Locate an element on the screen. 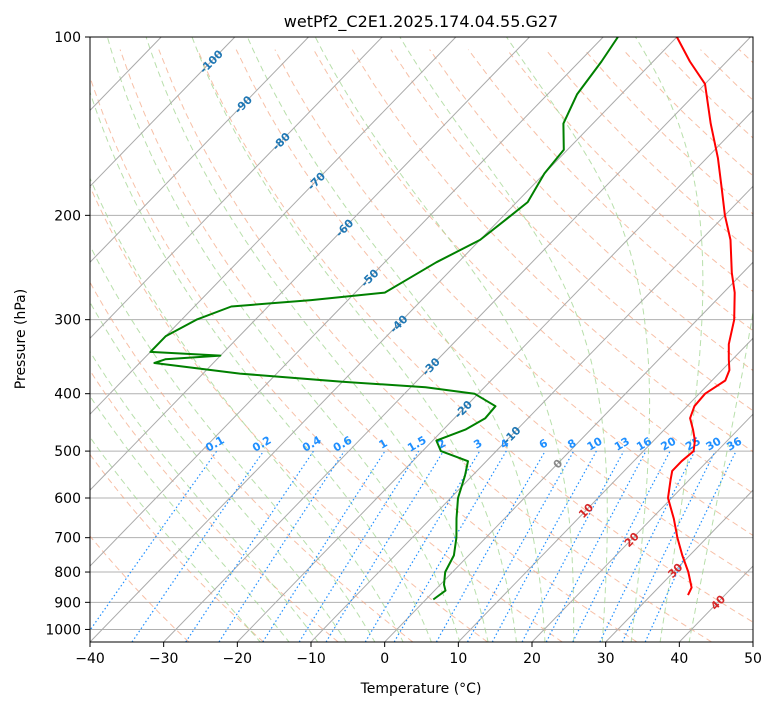 The height and width of the screenshot is (708, 775). y-tick-label: 800 is located at coordinates (67, 573).